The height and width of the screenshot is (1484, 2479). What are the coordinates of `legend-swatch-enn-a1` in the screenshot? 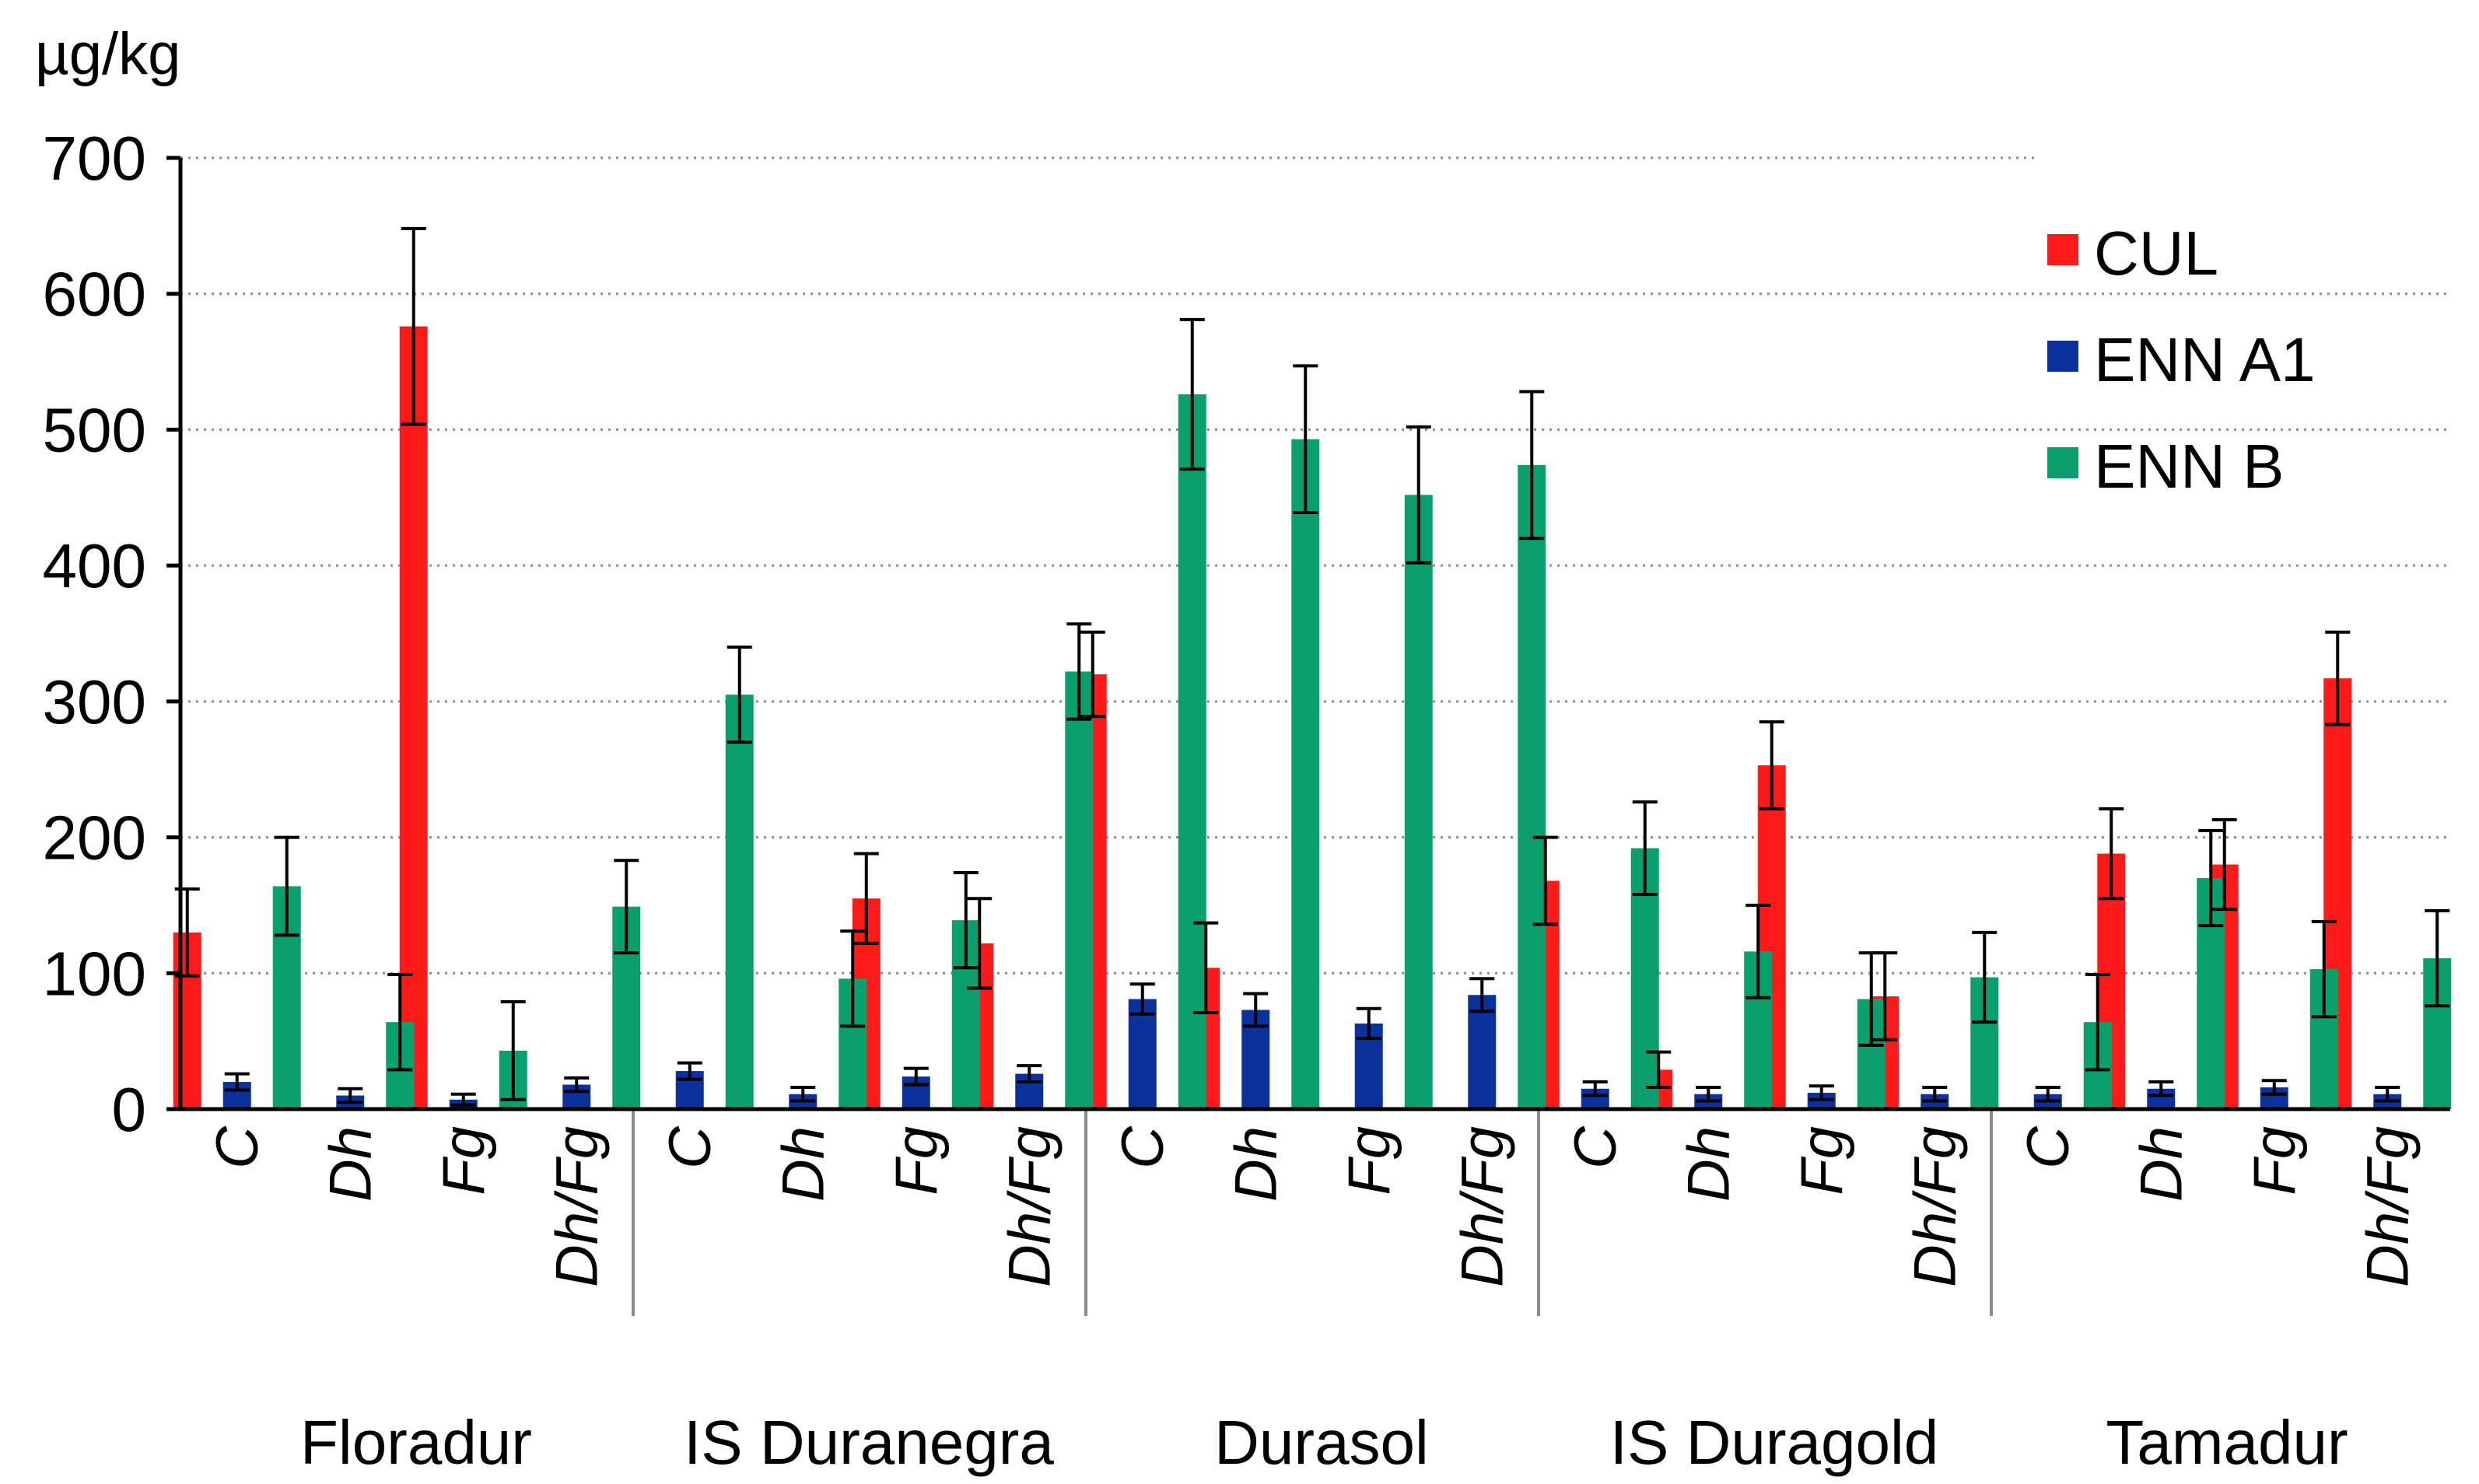 It's located at (2062, 357).